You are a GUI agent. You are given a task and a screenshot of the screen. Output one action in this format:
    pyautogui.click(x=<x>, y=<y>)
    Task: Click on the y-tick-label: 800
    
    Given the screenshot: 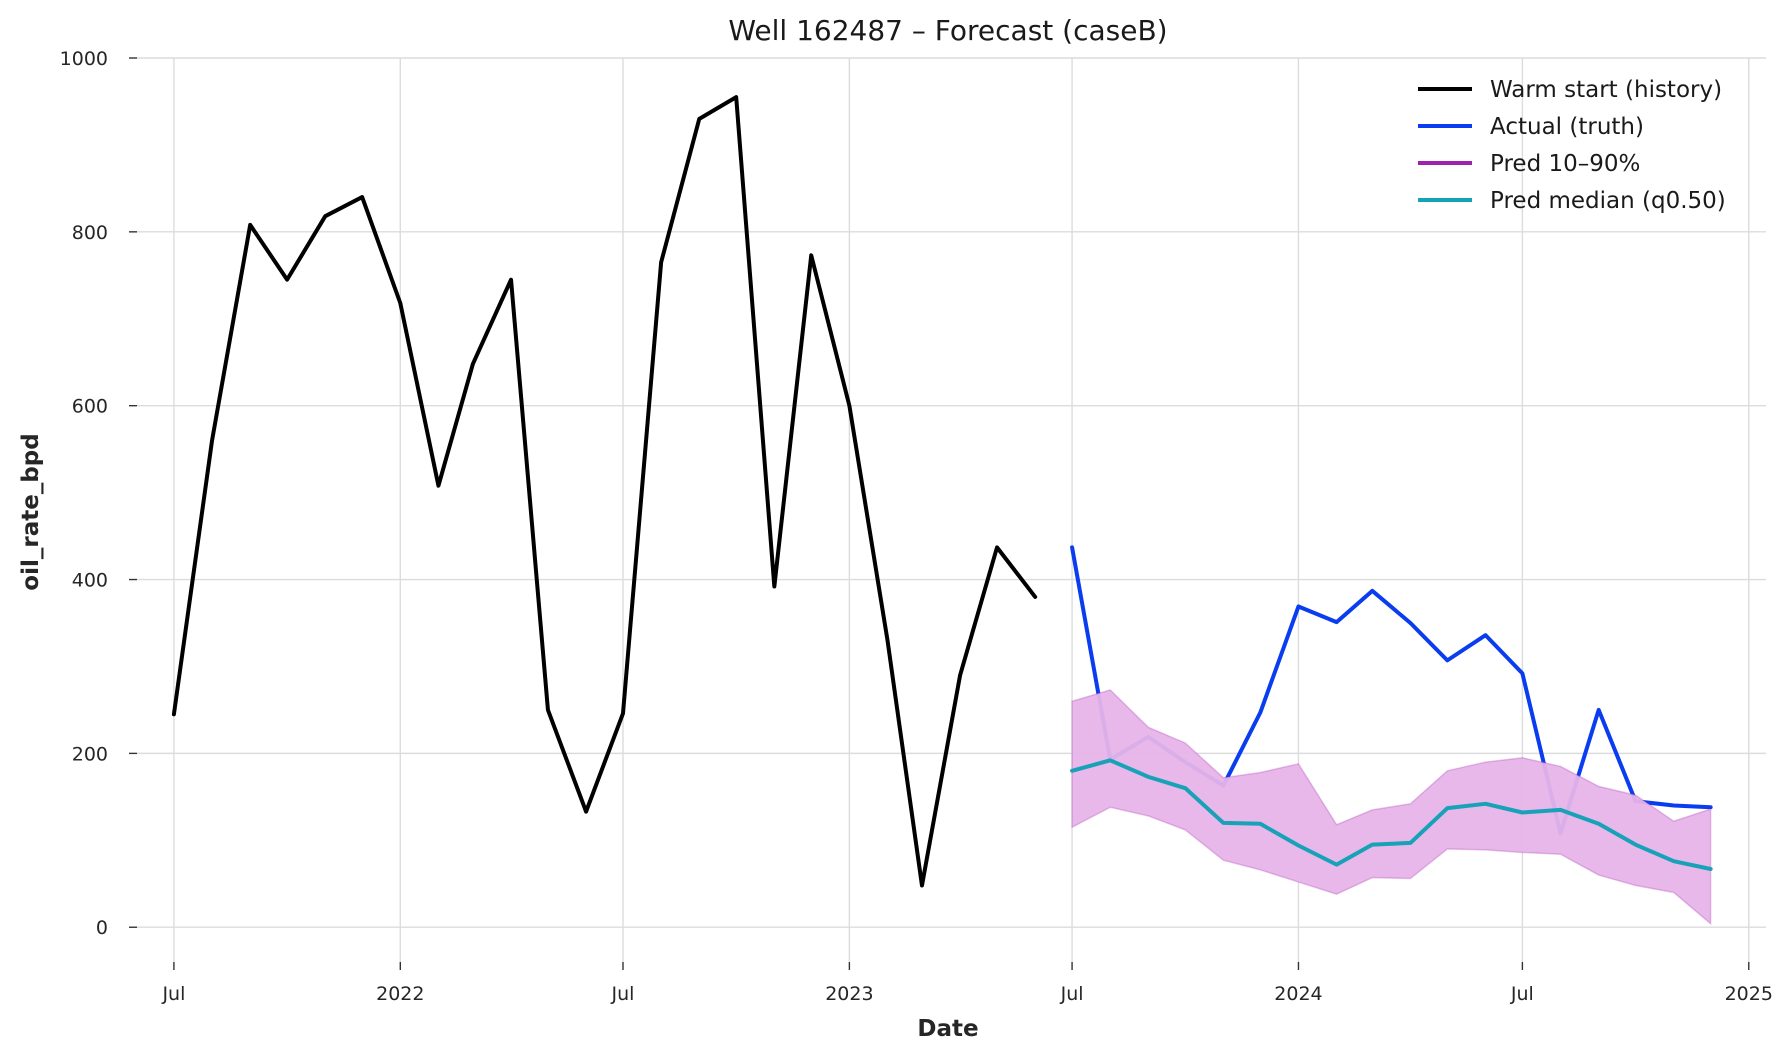 What is the action you would take?
    pyautogui.click(x=90, y=233)
    